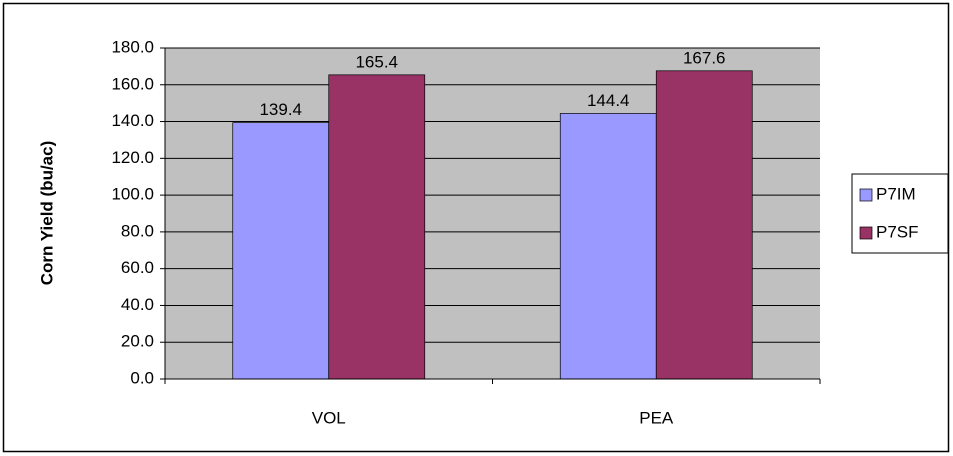  Describe the element at coordinates (132, 120) in the screenshot. I see `y-tick-label: 140.0` at that location.